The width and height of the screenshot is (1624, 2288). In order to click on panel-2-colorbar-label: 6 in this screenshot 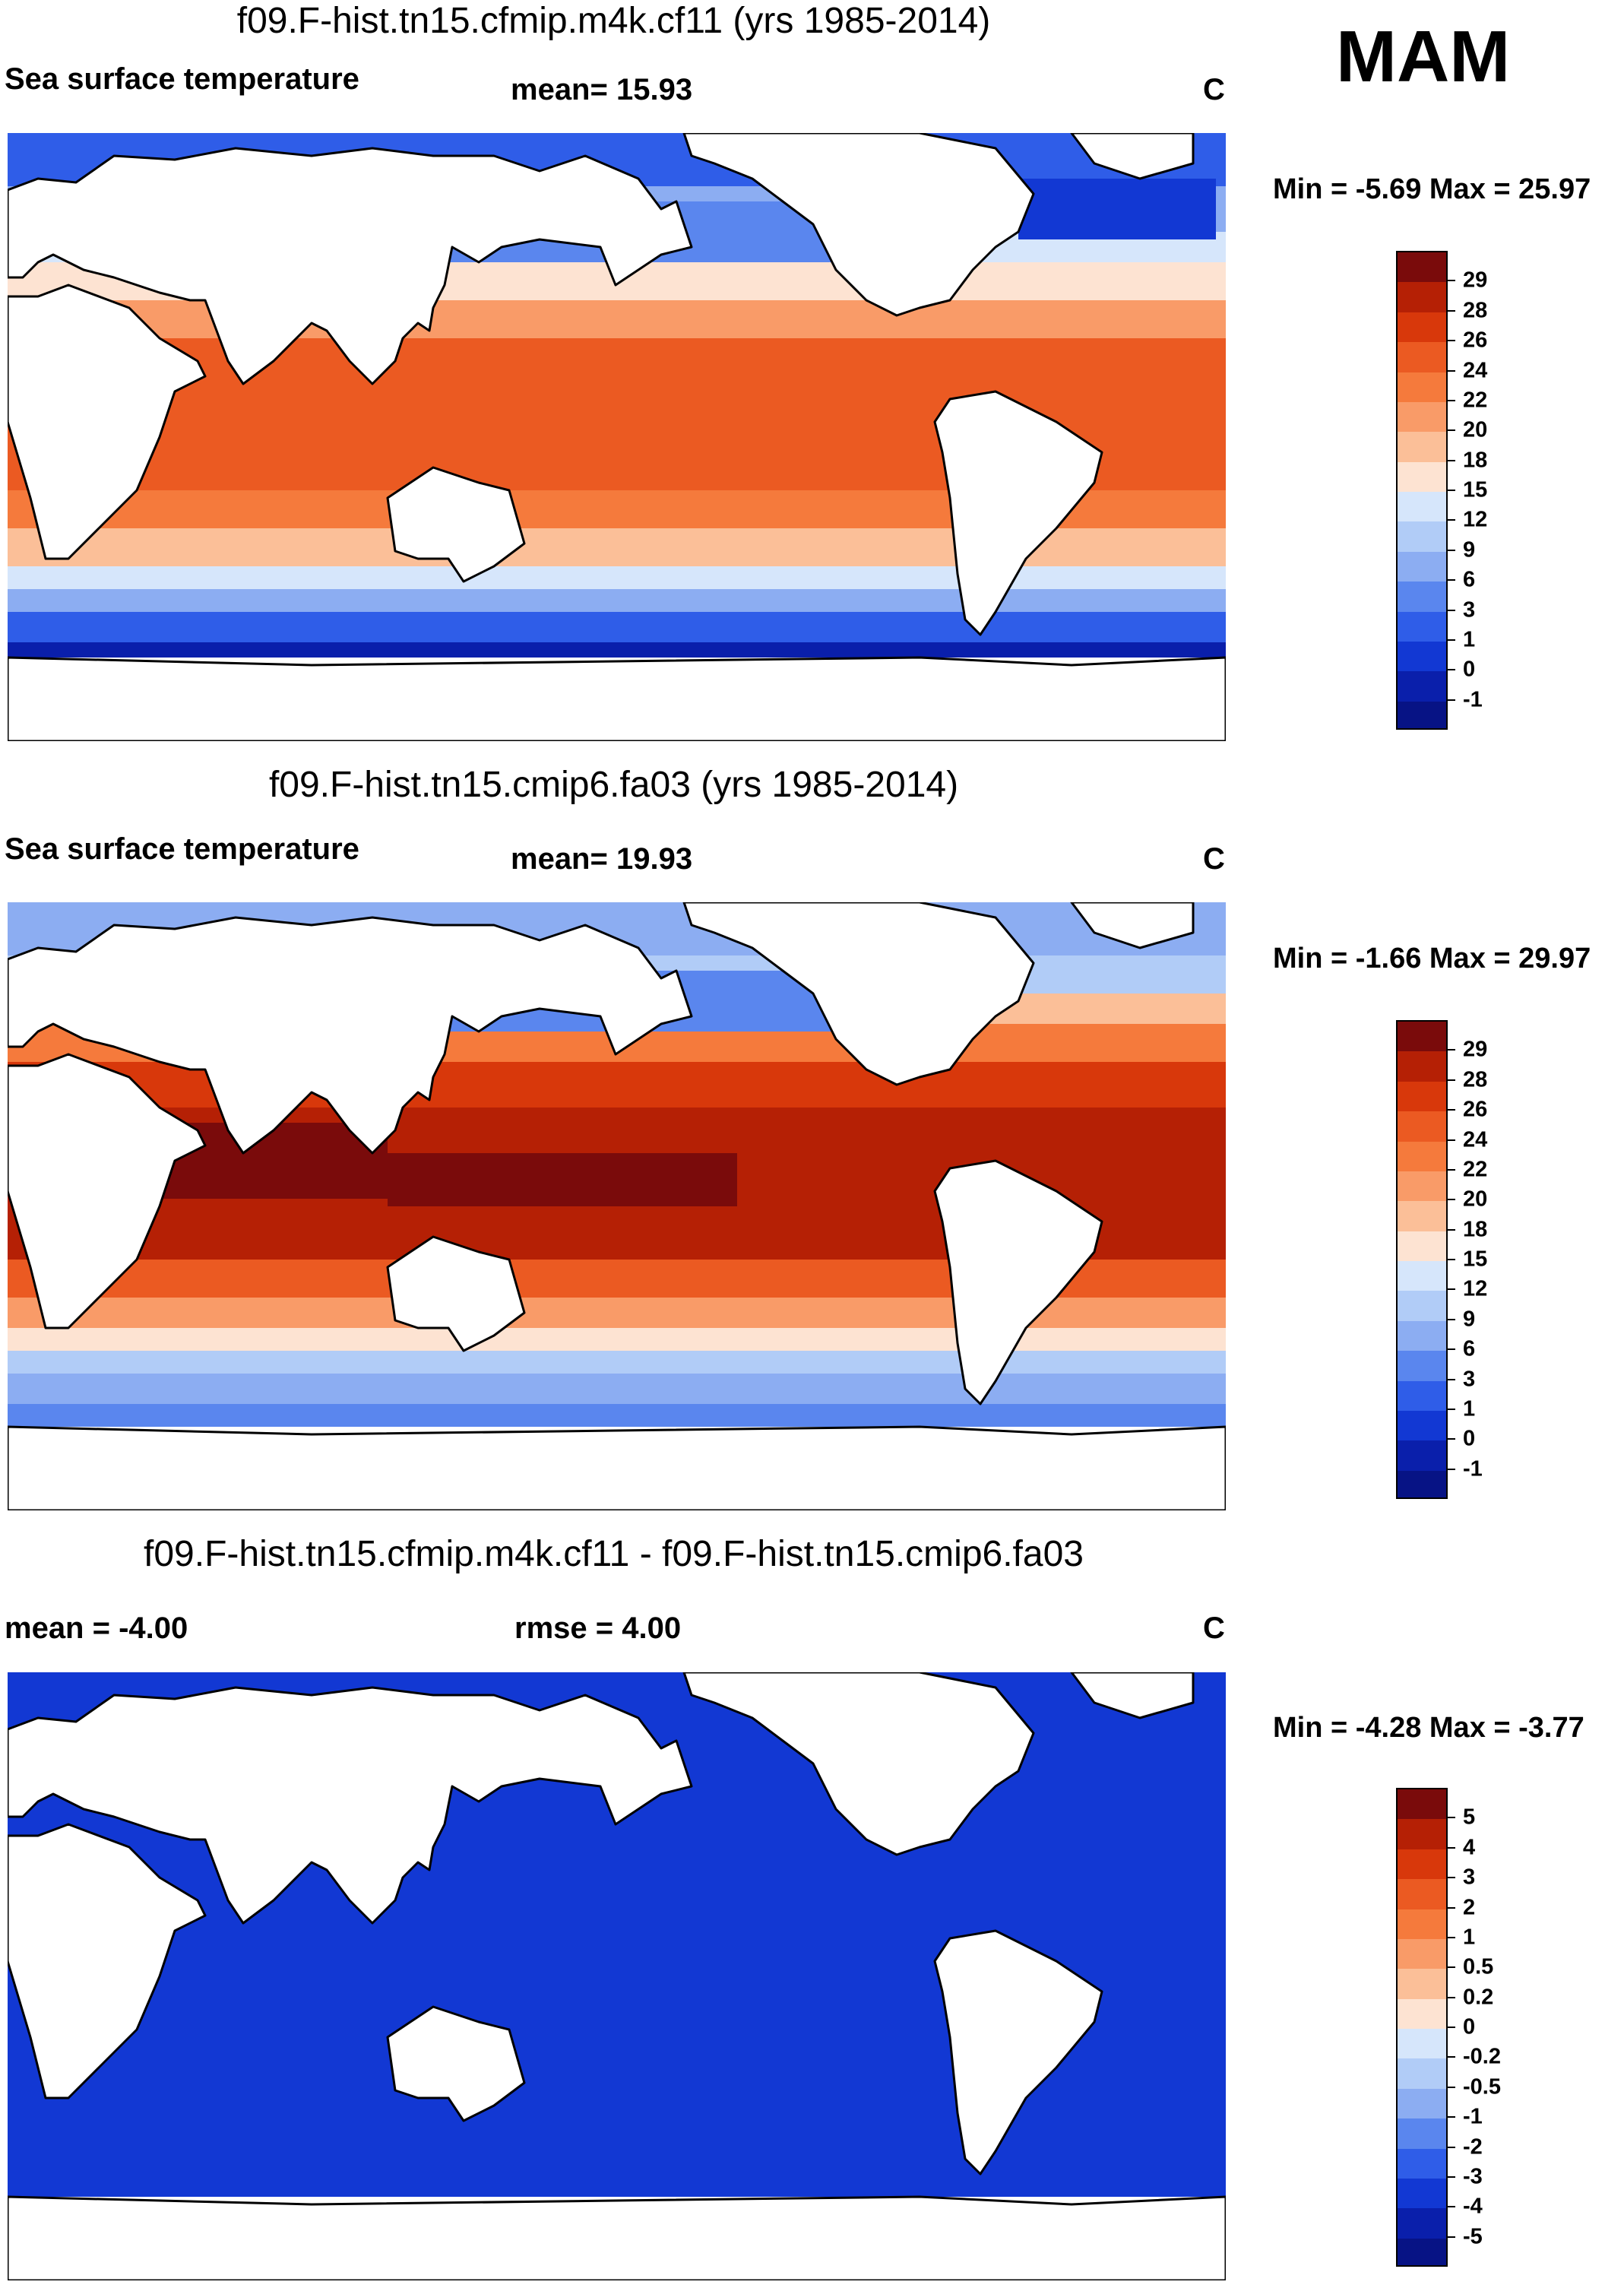, I will do `click(1470, 1349)`.